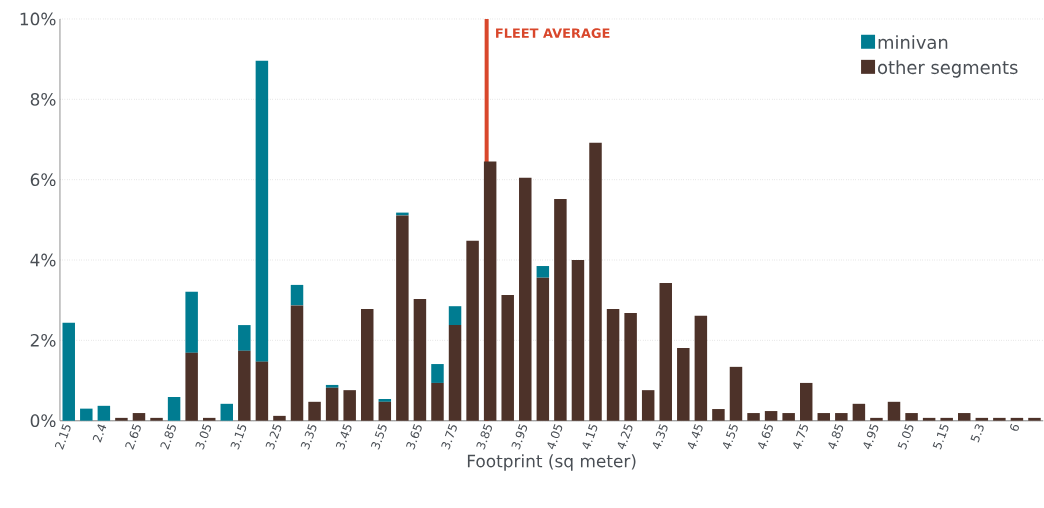  I want to click on y-tick-label: 2%, so click(43, 340).